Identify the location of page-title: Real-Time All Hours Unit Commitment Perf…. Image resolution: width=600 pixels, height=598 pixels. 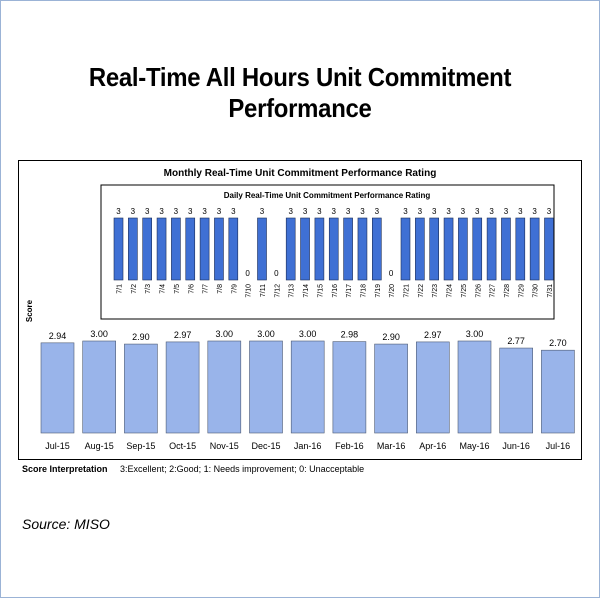
(300, 92).